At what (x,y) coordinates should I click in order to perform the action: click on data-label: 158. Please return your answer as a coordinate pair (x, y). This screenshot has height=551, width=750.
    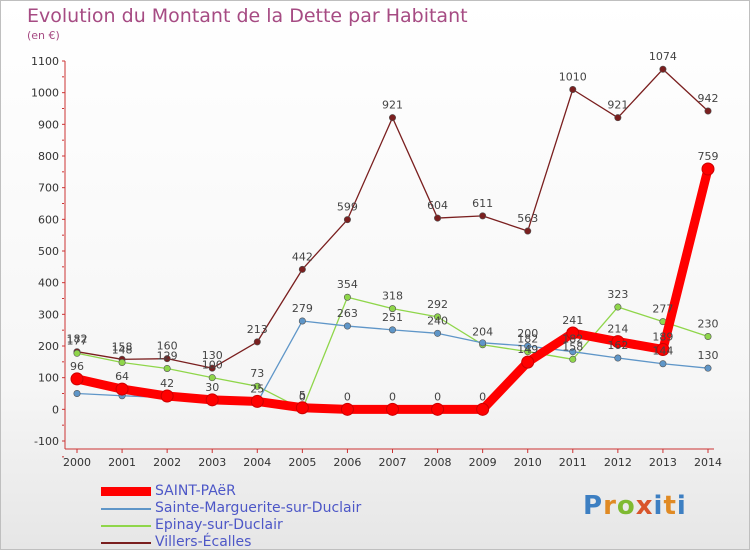
    Looking at the image, I should click on (122, 346).